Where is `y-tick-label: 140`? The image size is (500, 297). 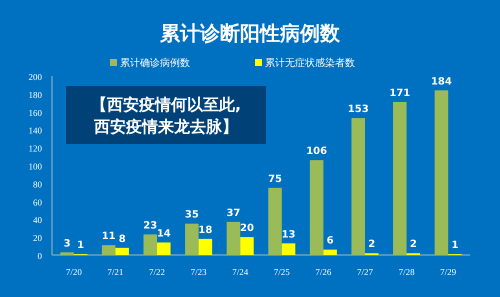 y-tick-label: 140 is located at coordinates (35, 131).